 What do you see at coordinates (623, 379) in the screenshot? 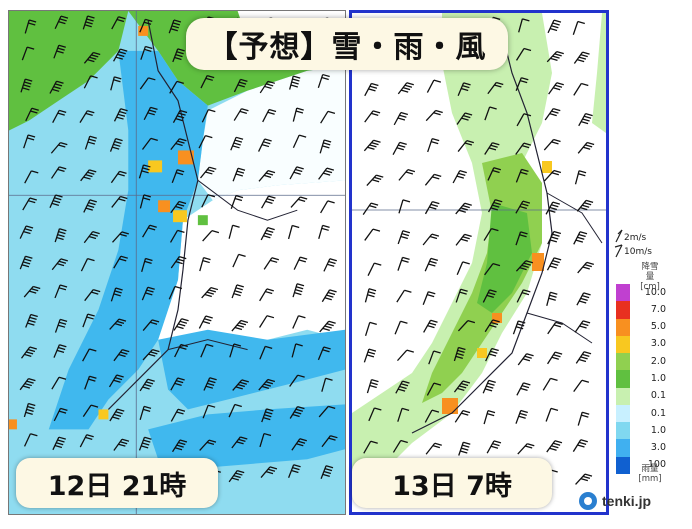
I see `scale-segment` at bounding box center [623, 379].